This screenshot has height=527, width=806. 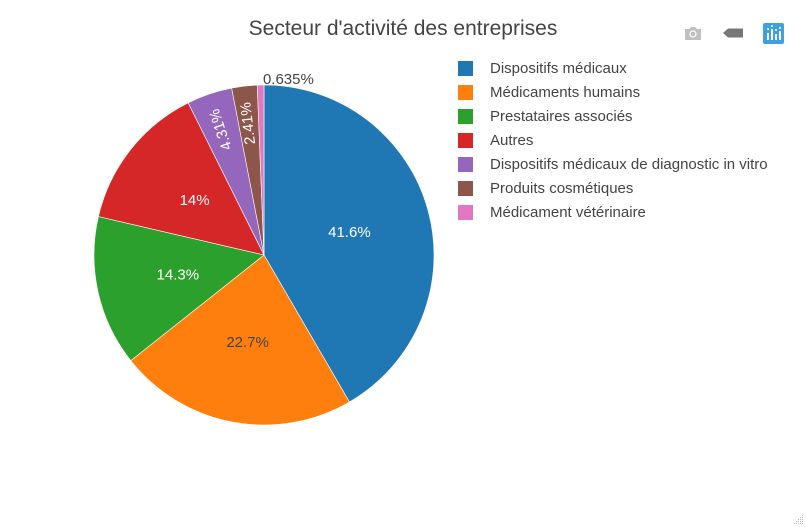 I want to click on legend-item-dispositifs-medicaux: Dispositifs médicaux, so click(x=542, y=68).